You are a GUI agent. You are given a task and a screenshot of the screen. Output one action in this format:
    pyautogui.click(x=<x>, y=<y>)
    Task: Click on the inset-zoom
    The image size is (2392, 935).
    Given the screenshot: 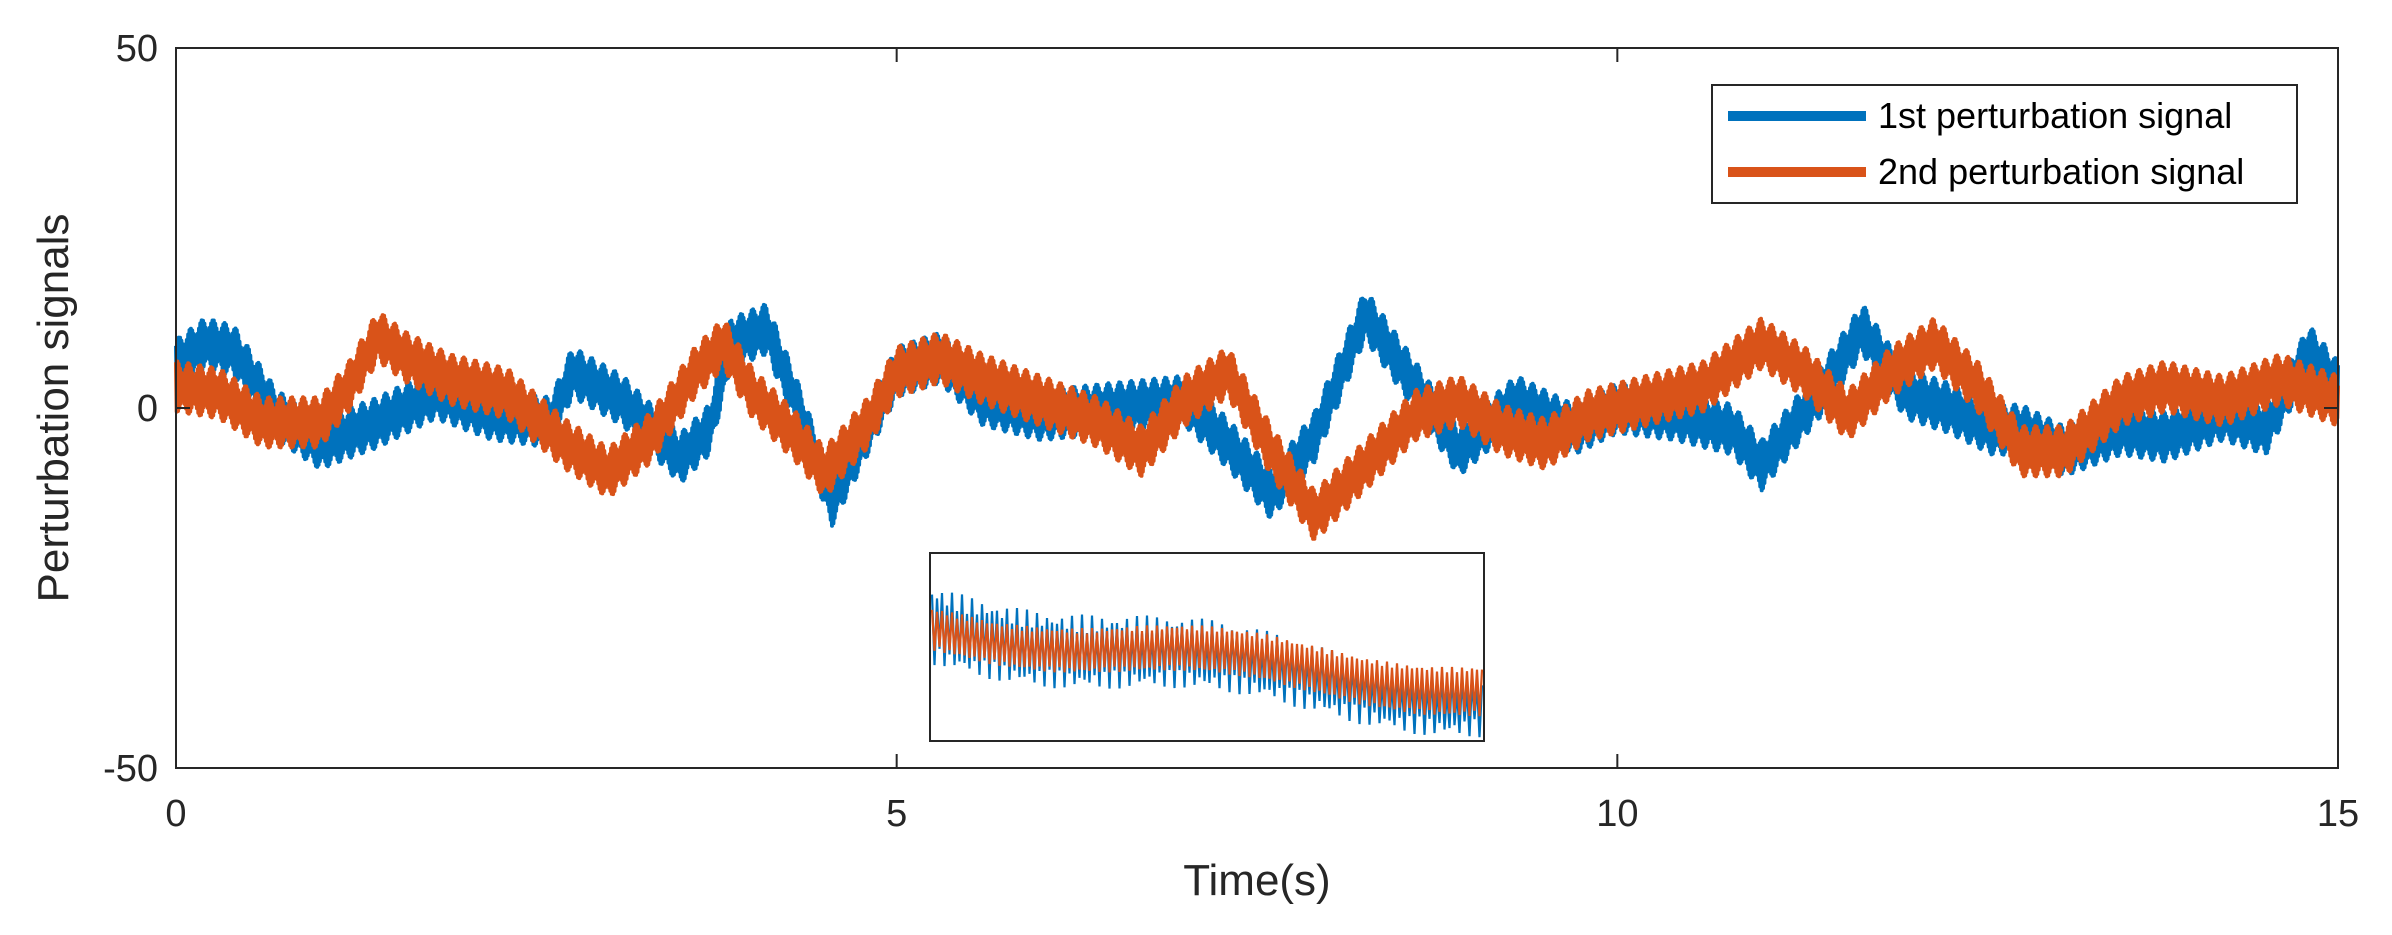 What is the action you would take?
    pyautogui.click(x=1207, y=647)
    